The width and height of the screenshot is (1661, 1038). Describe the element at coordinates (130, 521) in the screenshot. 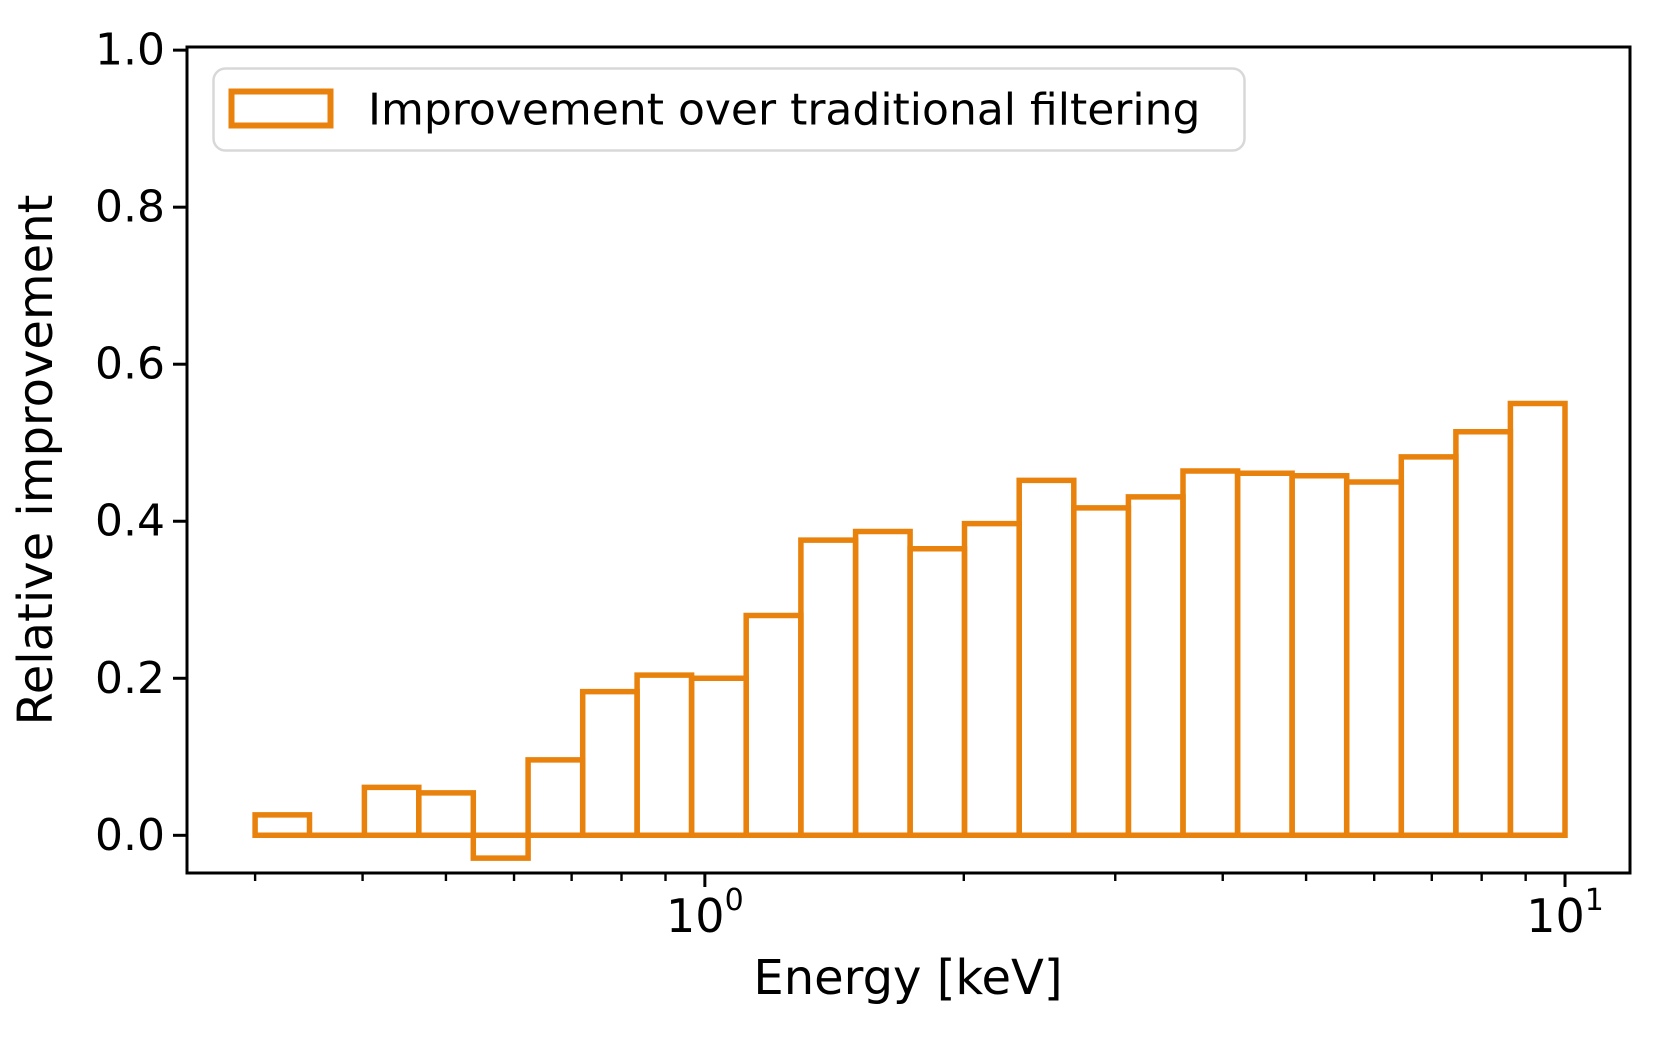

I see `y-tick-label: 0.4` at that location.